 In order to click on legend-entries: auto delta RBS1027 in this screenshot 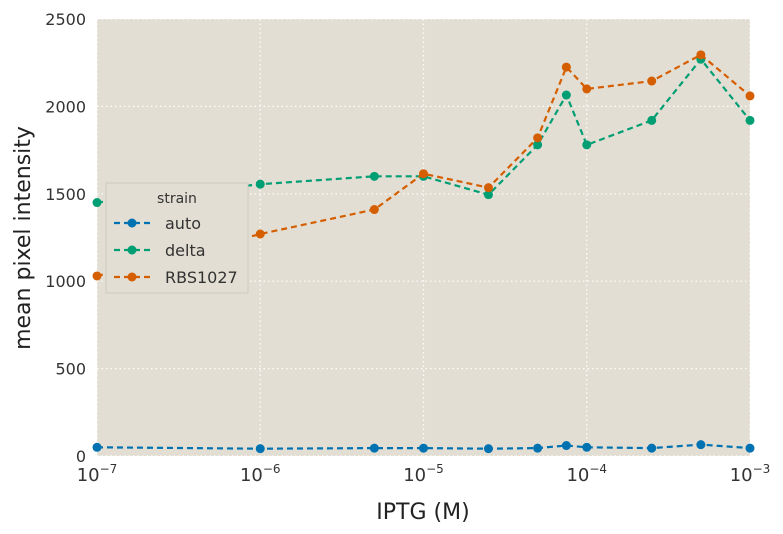, I will do `click(176, 250)`.